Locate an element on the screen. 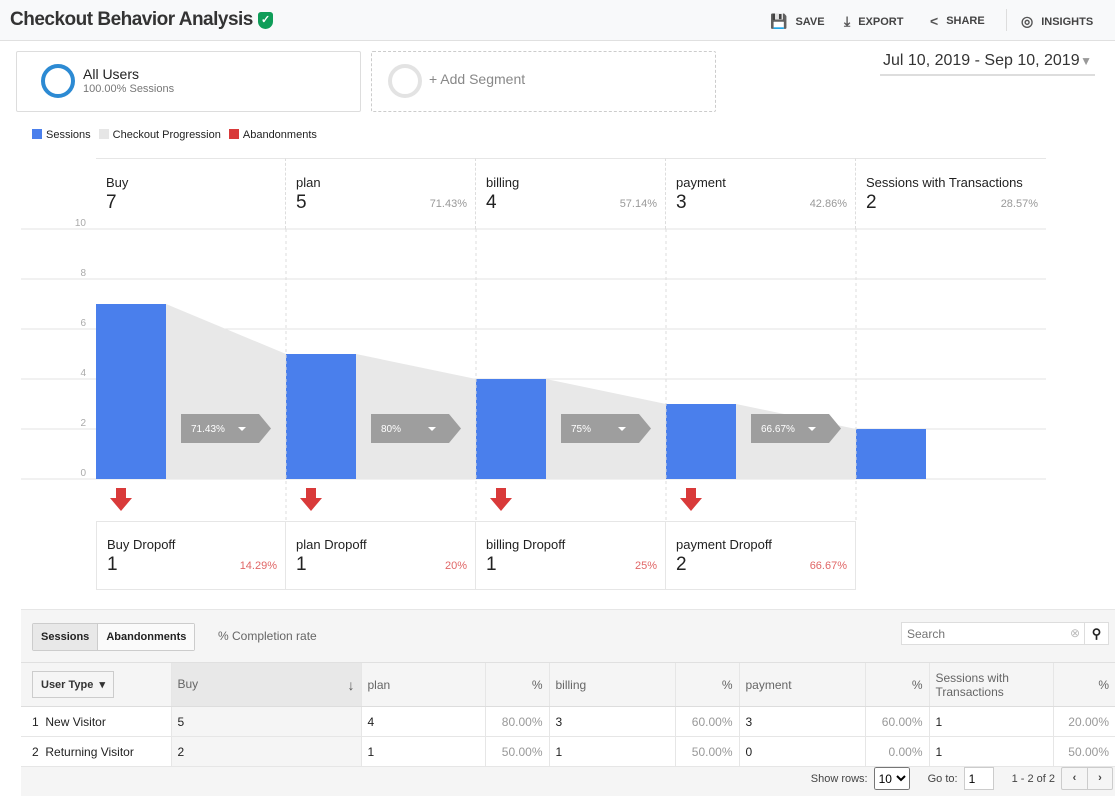 The width and height of the screenshot is (1115, 805). add-segment-button: + Add Segment is located at coordinates (543, 81).